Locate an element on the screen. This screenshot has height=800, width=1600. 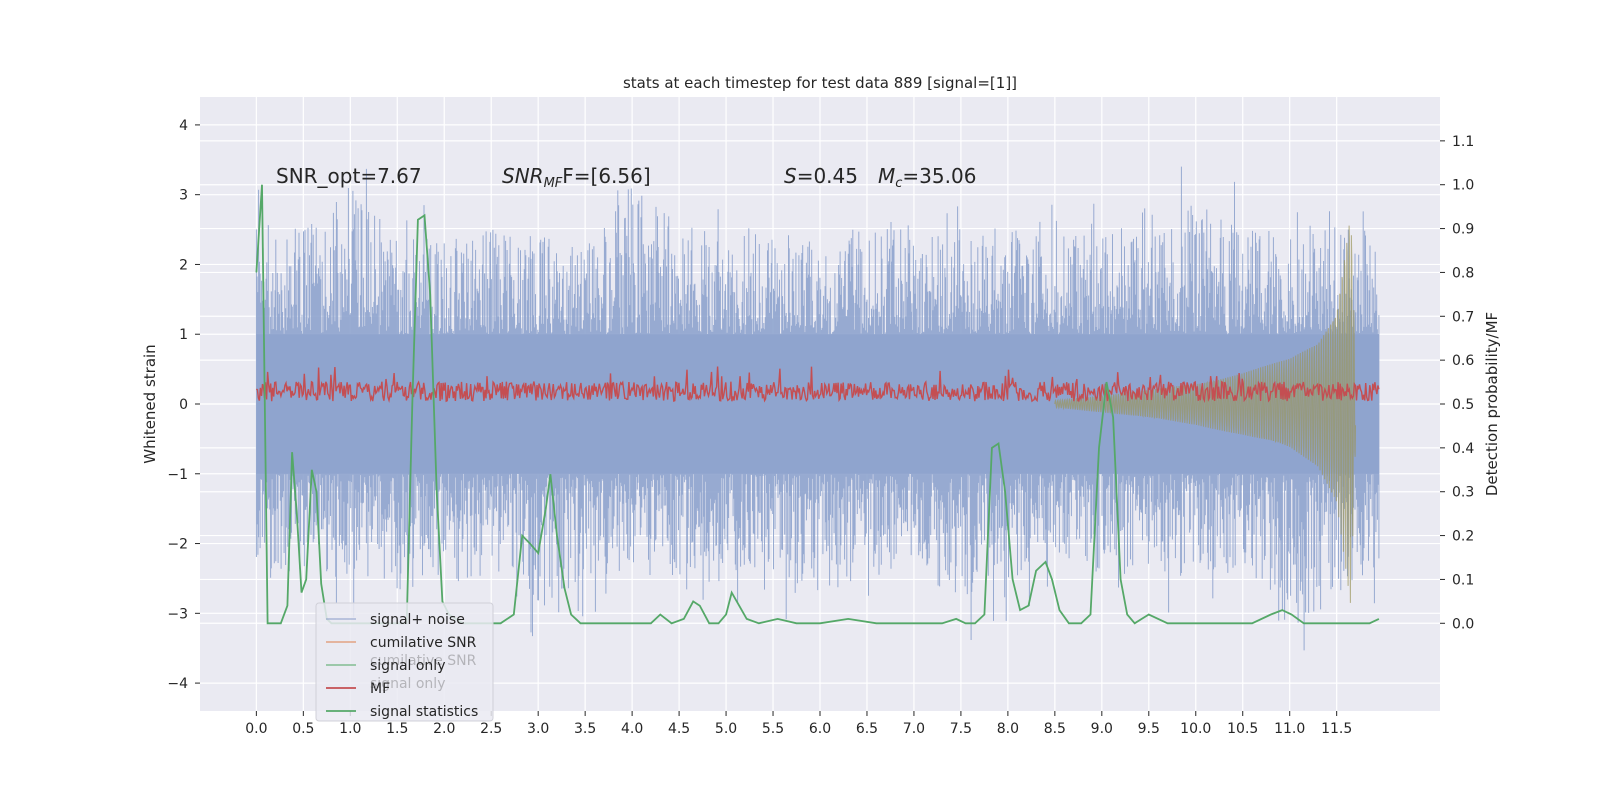
x-tick-label-8: 4.0 is located at coordinates (632, 729).